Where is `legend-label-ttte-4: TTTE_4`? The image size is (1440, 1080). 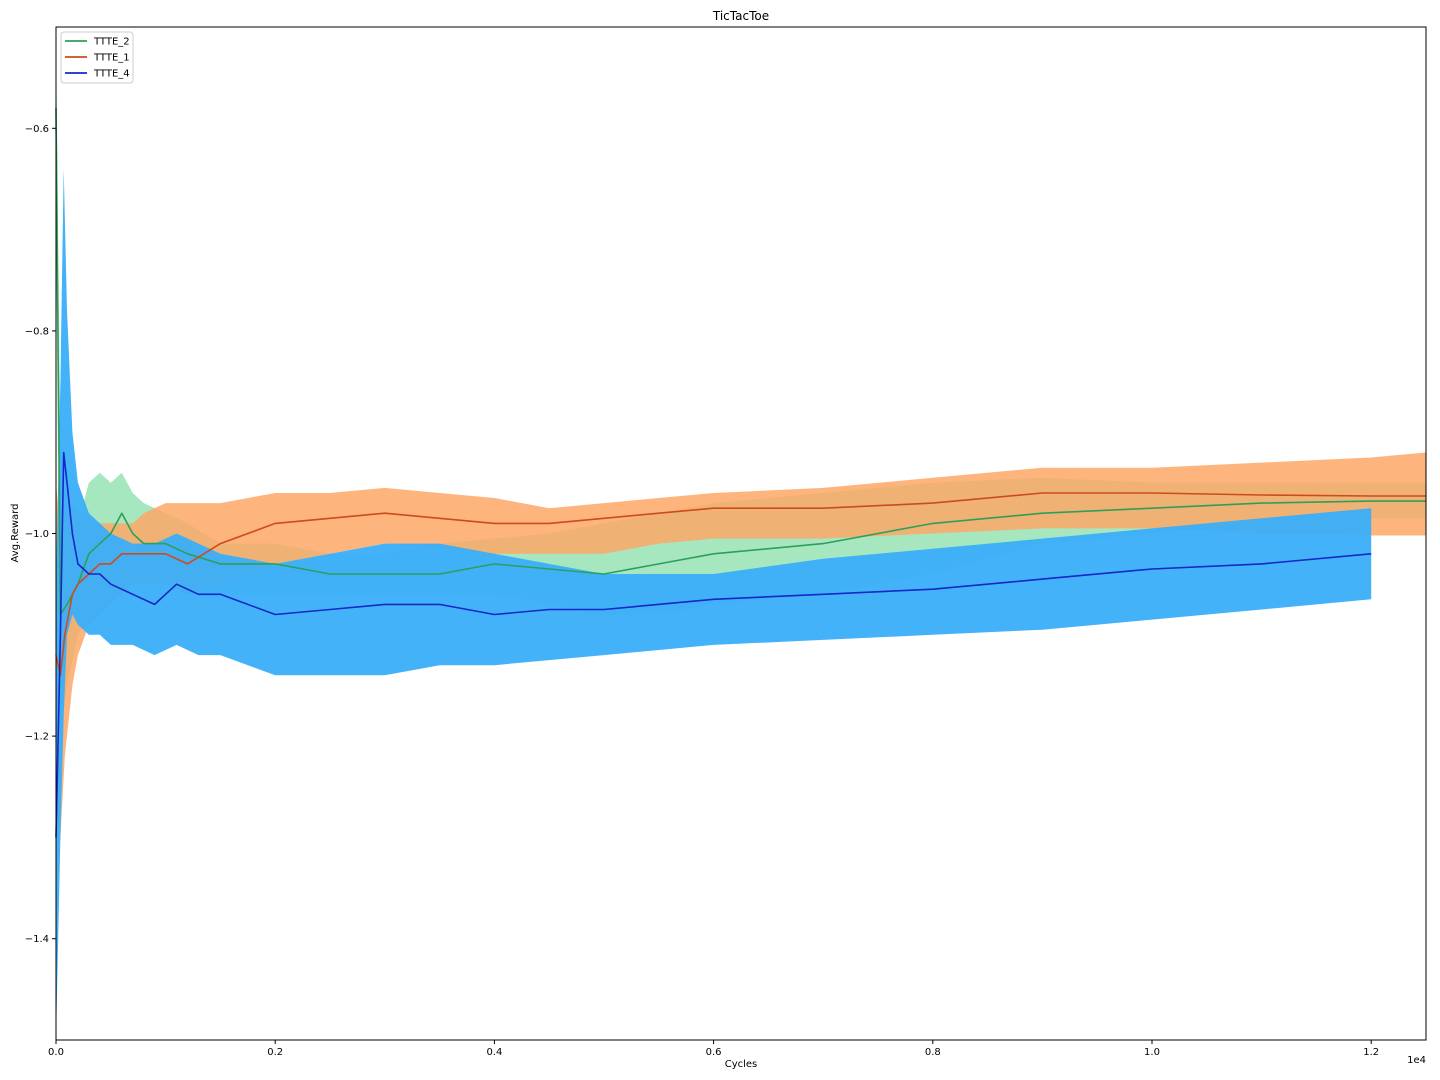
legend-label-ttte-4: TTTE_4 is located at coordinates (111, 74).